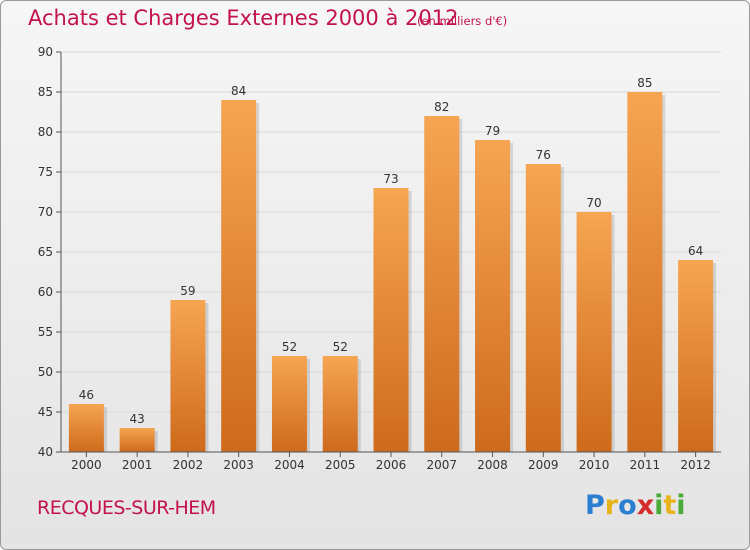 The image size is (750, 550). Describe the element at coordinates (695, 251) in the screenshot. I see `data-label: 64` at that location.